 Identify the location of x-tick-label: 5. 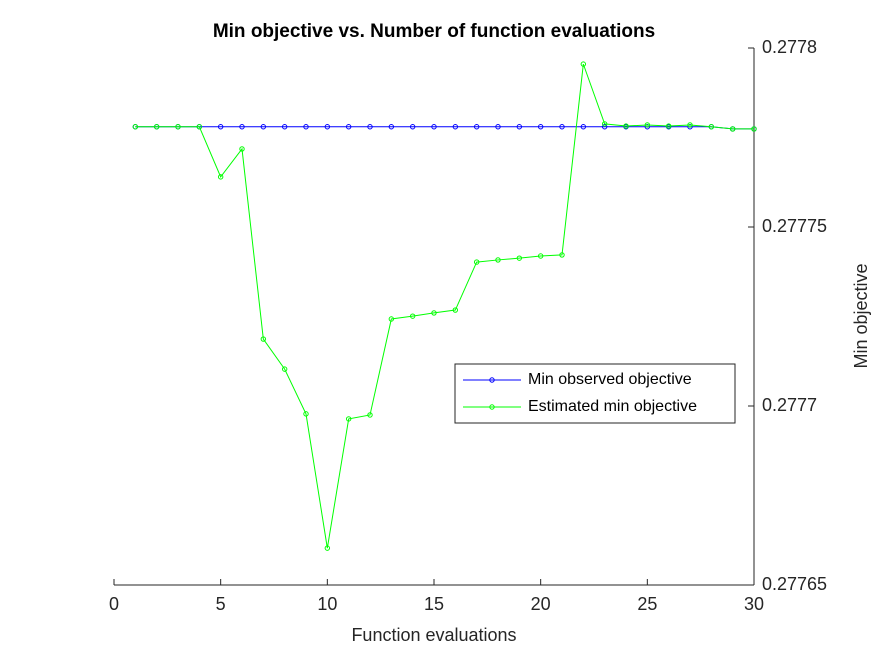
(221, 604).